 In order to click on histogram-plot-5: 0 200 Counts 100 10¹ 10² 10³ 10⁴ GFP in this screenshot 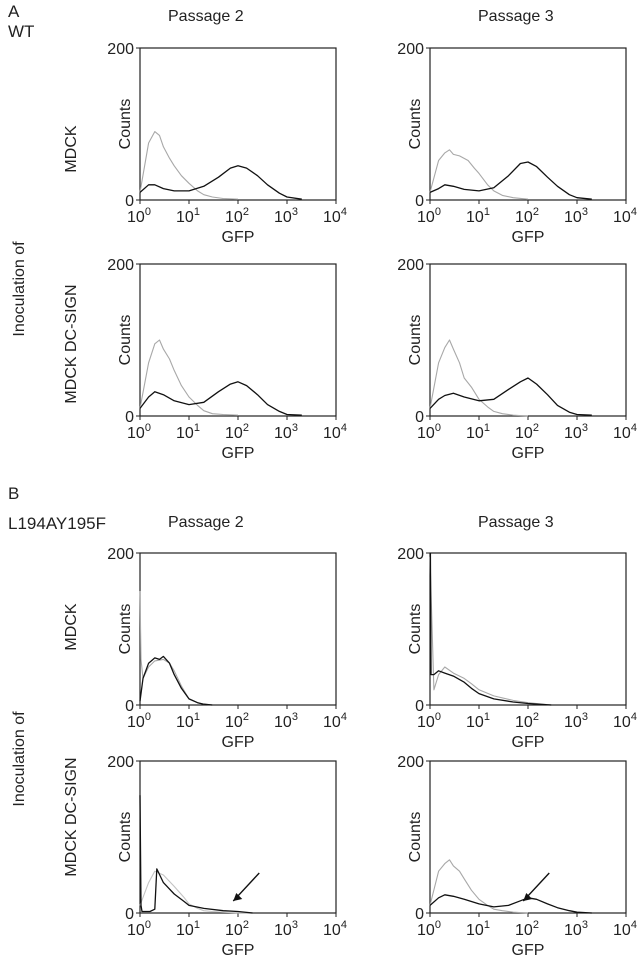, I will do `click(227, 648)`.